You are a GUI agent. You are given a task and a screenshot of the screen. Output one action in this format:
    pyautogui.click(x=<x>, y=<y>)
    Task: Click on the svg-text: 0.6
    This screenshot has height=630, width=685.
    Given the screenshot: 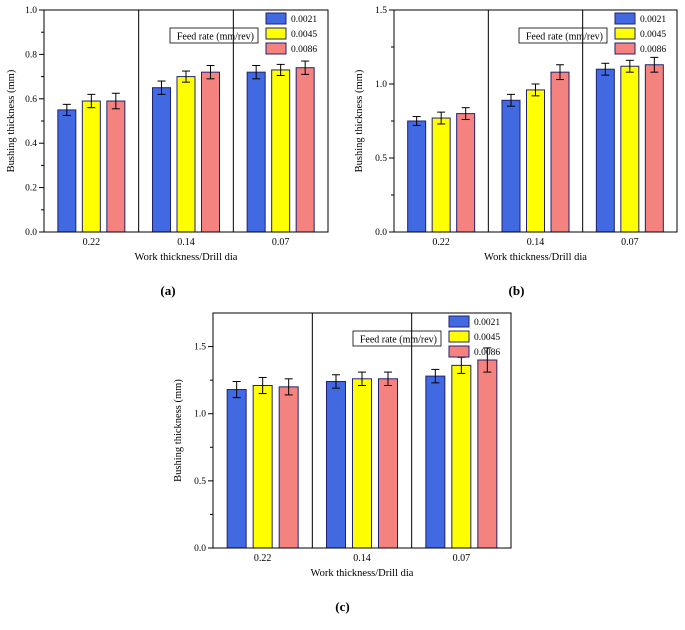 What is the action you would take?
    pyautogui.click(x=31, y=100)
    